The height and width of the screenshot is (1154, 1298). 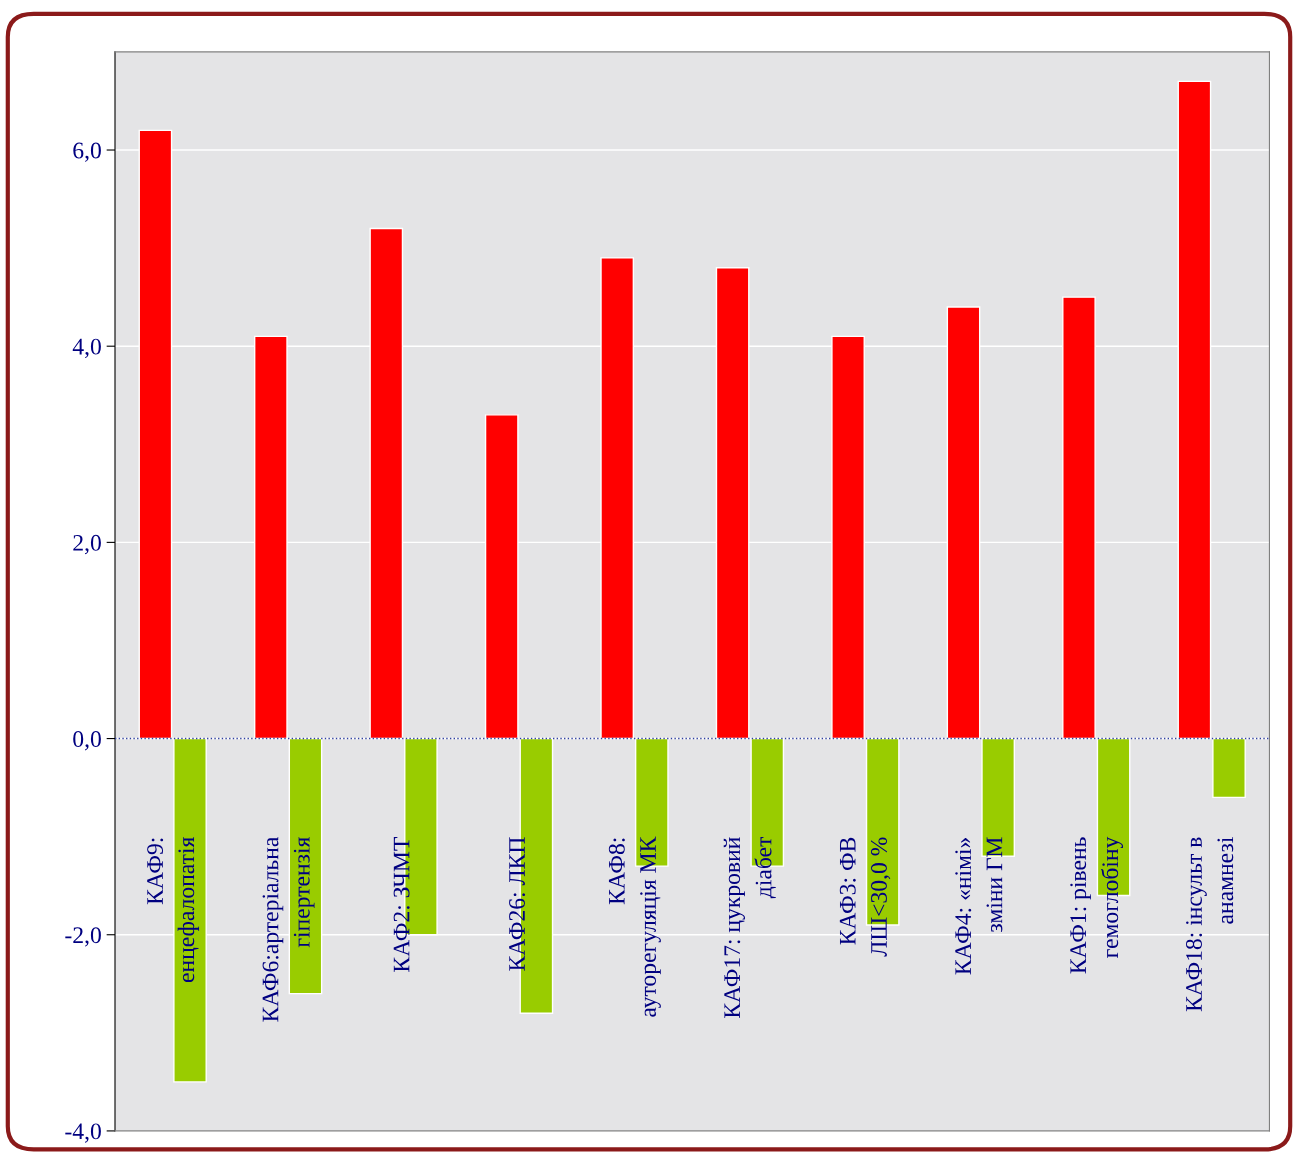 I want to click on x-tick-label: КАФ9: енцефалопатія, so click(x=173, y=910).